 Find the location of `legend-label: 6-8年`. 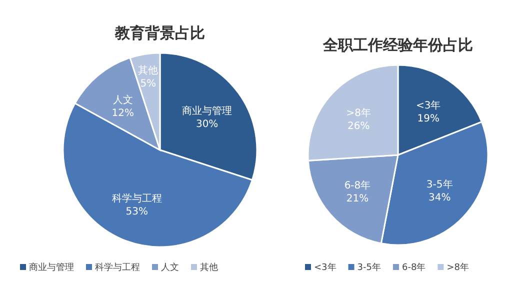

legend-label: 6-8年 is located at coordinates (414, 267).